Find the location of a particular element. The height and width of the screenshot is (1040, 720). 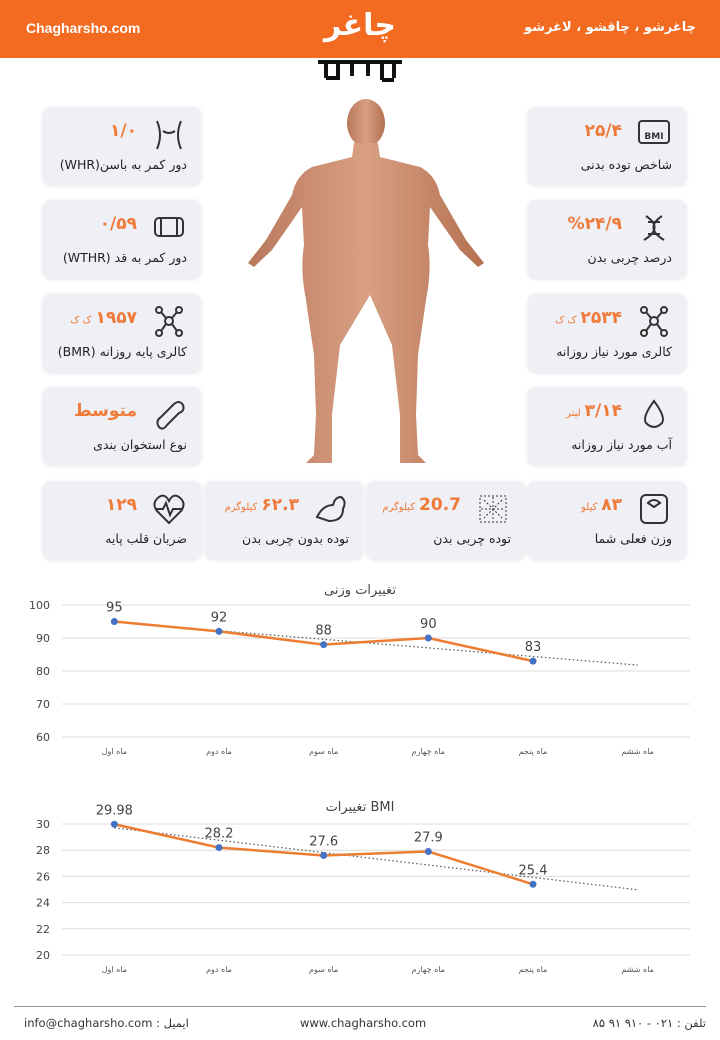

card: 20.7کیلوگرم توده چربی بدن is located at coordinates (446, 520).